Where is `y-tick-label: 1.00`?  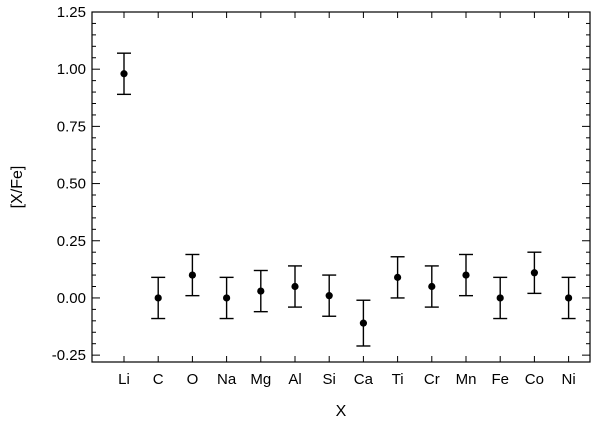 y-tick-label: 1.00 is located at coordinates (71, 69).